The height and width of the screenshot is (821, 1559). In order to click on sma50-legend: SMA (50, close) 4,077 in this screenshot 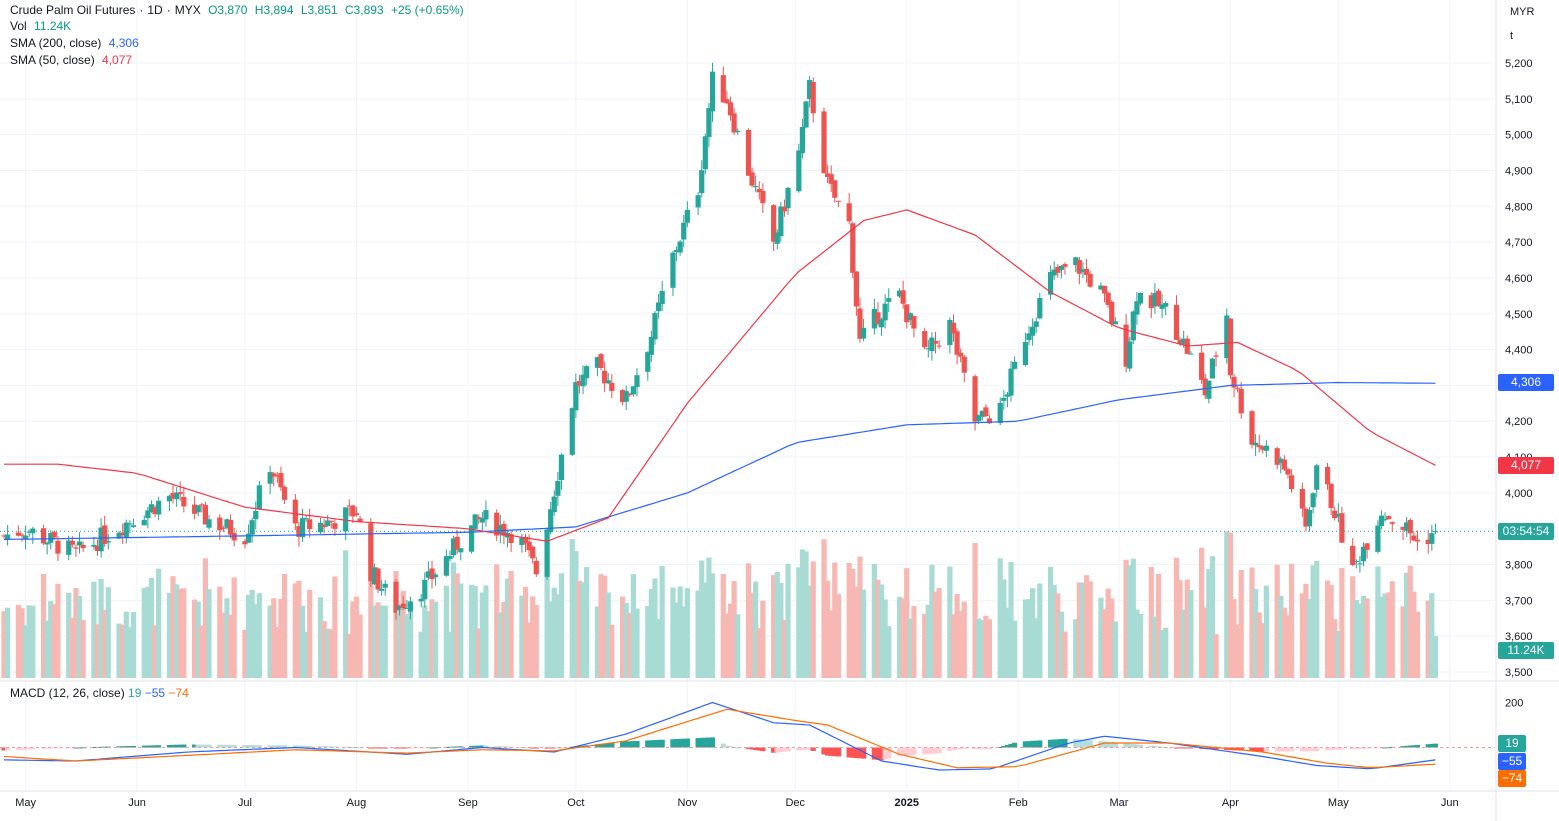, I will do `click(73, 60)`.